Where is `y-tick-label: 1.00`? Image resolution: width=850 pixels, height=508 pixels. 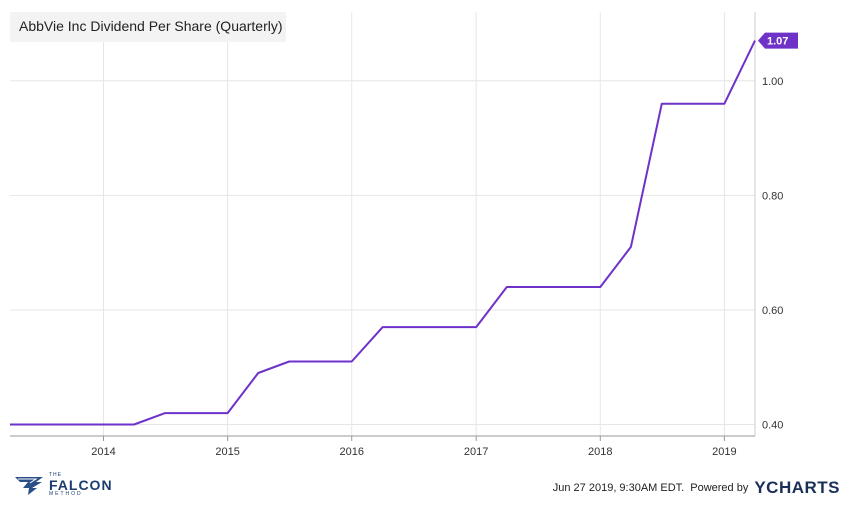 y-tick-label: 1.00 is located at coordinates (772, 82).